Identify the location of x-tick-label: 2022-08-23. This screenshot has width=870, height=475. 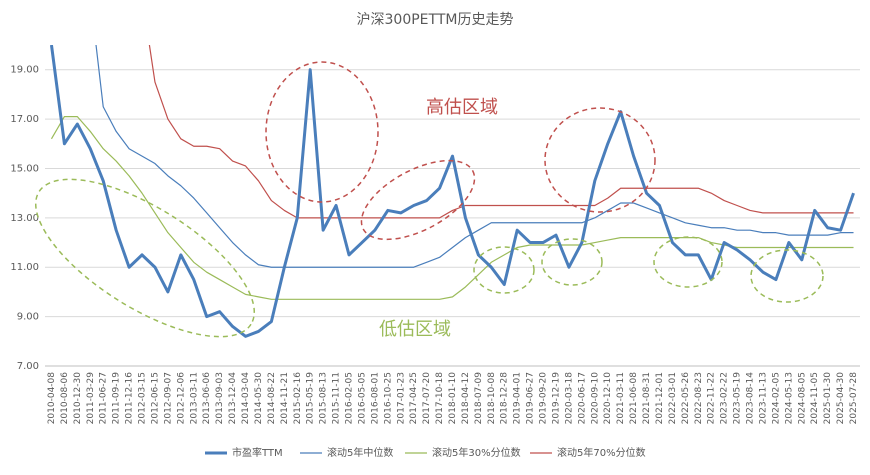
(699, 398).